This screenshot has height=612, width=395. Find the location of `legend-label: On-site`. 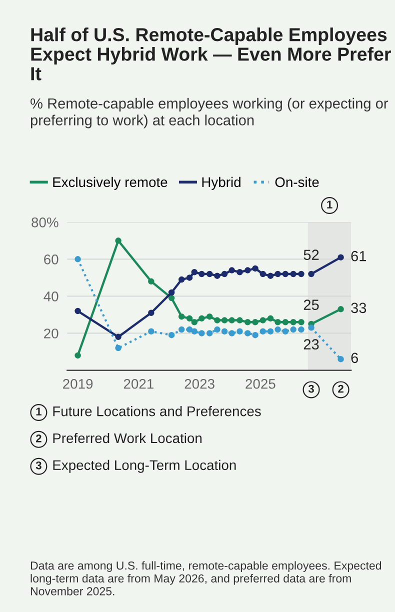

legend-label: On-site is located at coordinates (297, 182).